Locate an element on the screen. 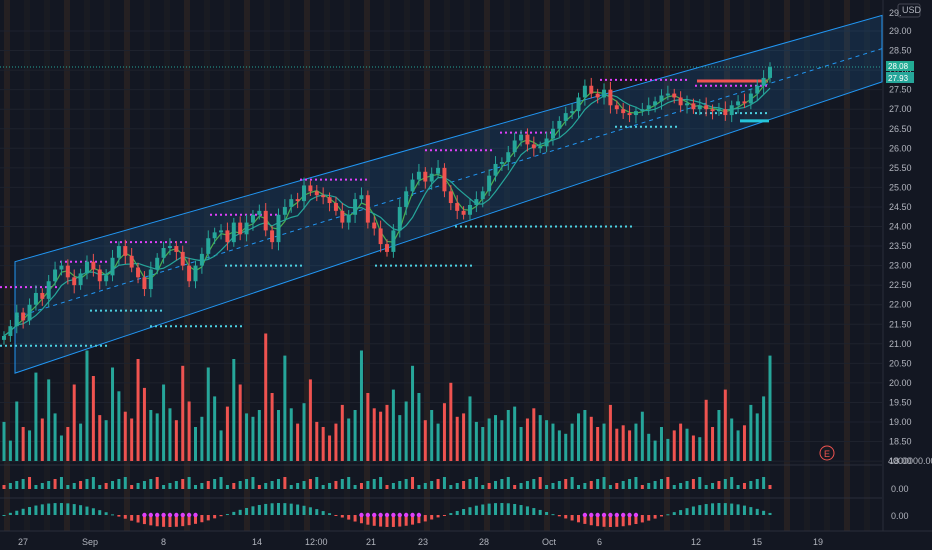 This screenshot has height=550, width=932. price-tick-label: 20.00 is located at coordinates (900, 383).